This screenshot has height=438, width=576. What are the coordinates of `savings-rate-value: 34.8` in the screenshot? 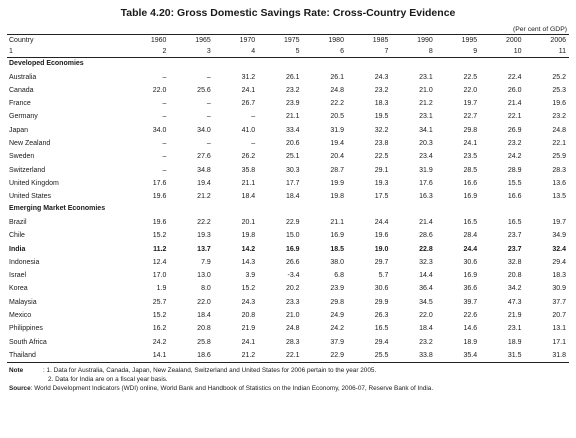 It's located at (204, 170).